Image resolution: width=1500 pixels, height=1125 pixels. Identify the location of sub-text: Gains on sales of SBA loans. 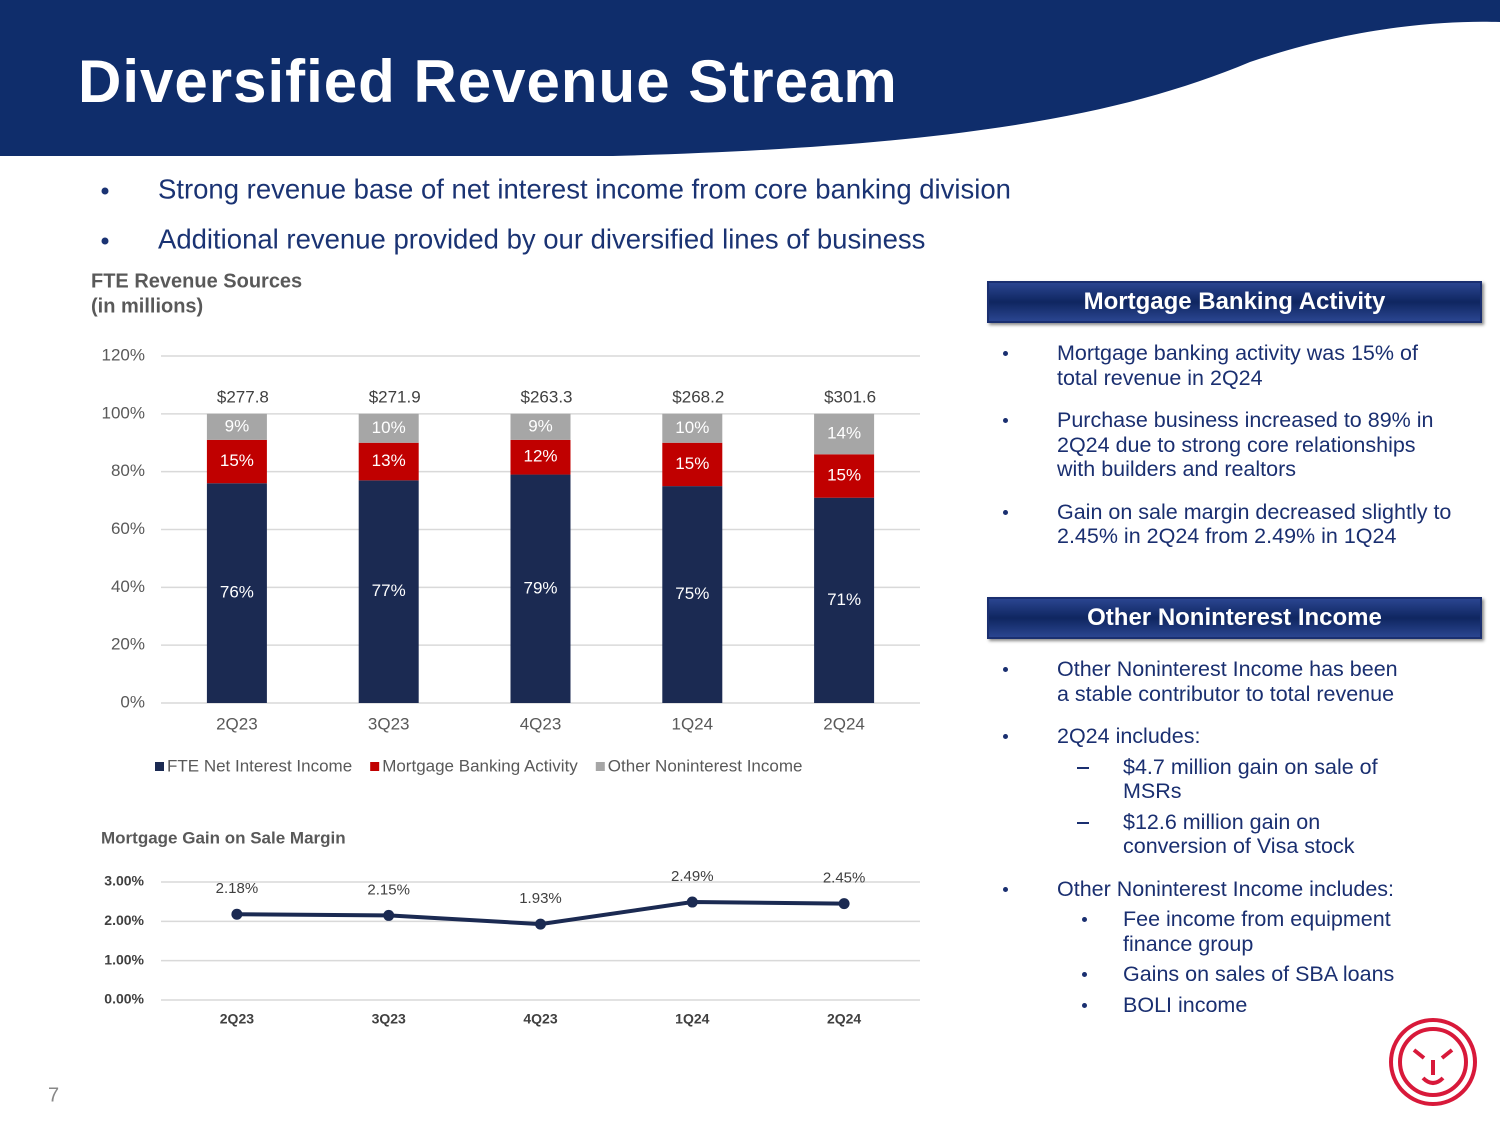
(1259, 974).